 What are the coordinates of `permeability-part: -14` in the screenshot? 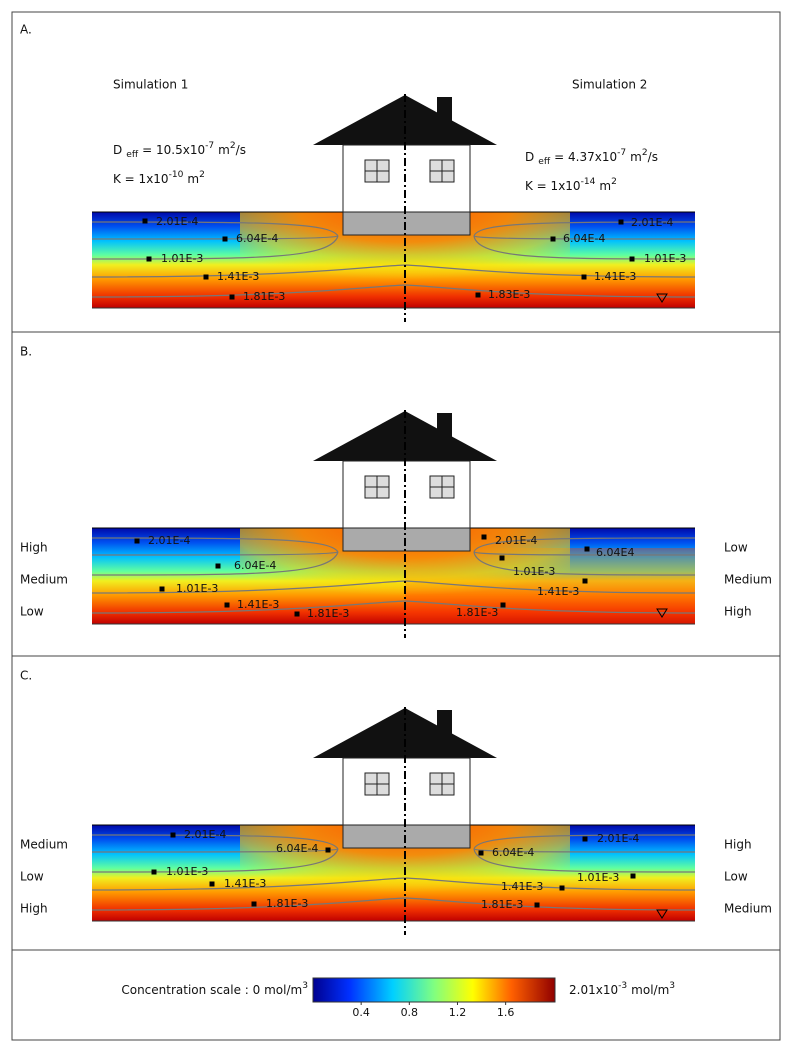 It's located at (588, 181).